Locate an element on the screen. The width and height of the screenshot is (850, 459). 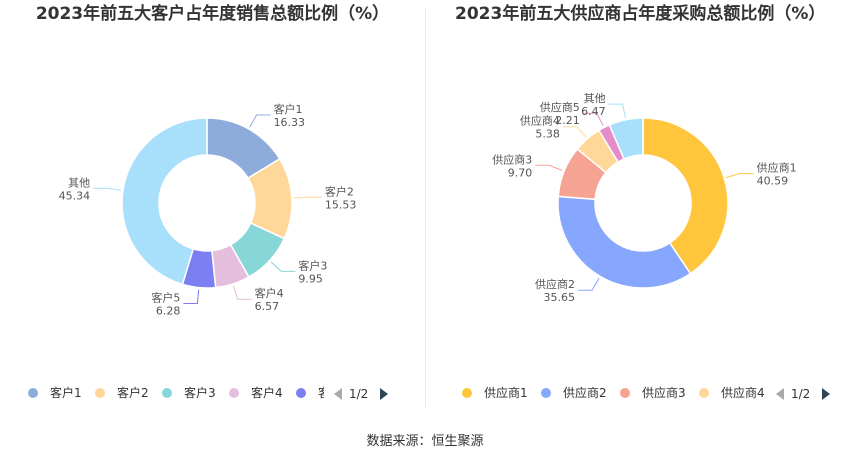
legend-label: 供应商1 is located at coordinates (506, 393).